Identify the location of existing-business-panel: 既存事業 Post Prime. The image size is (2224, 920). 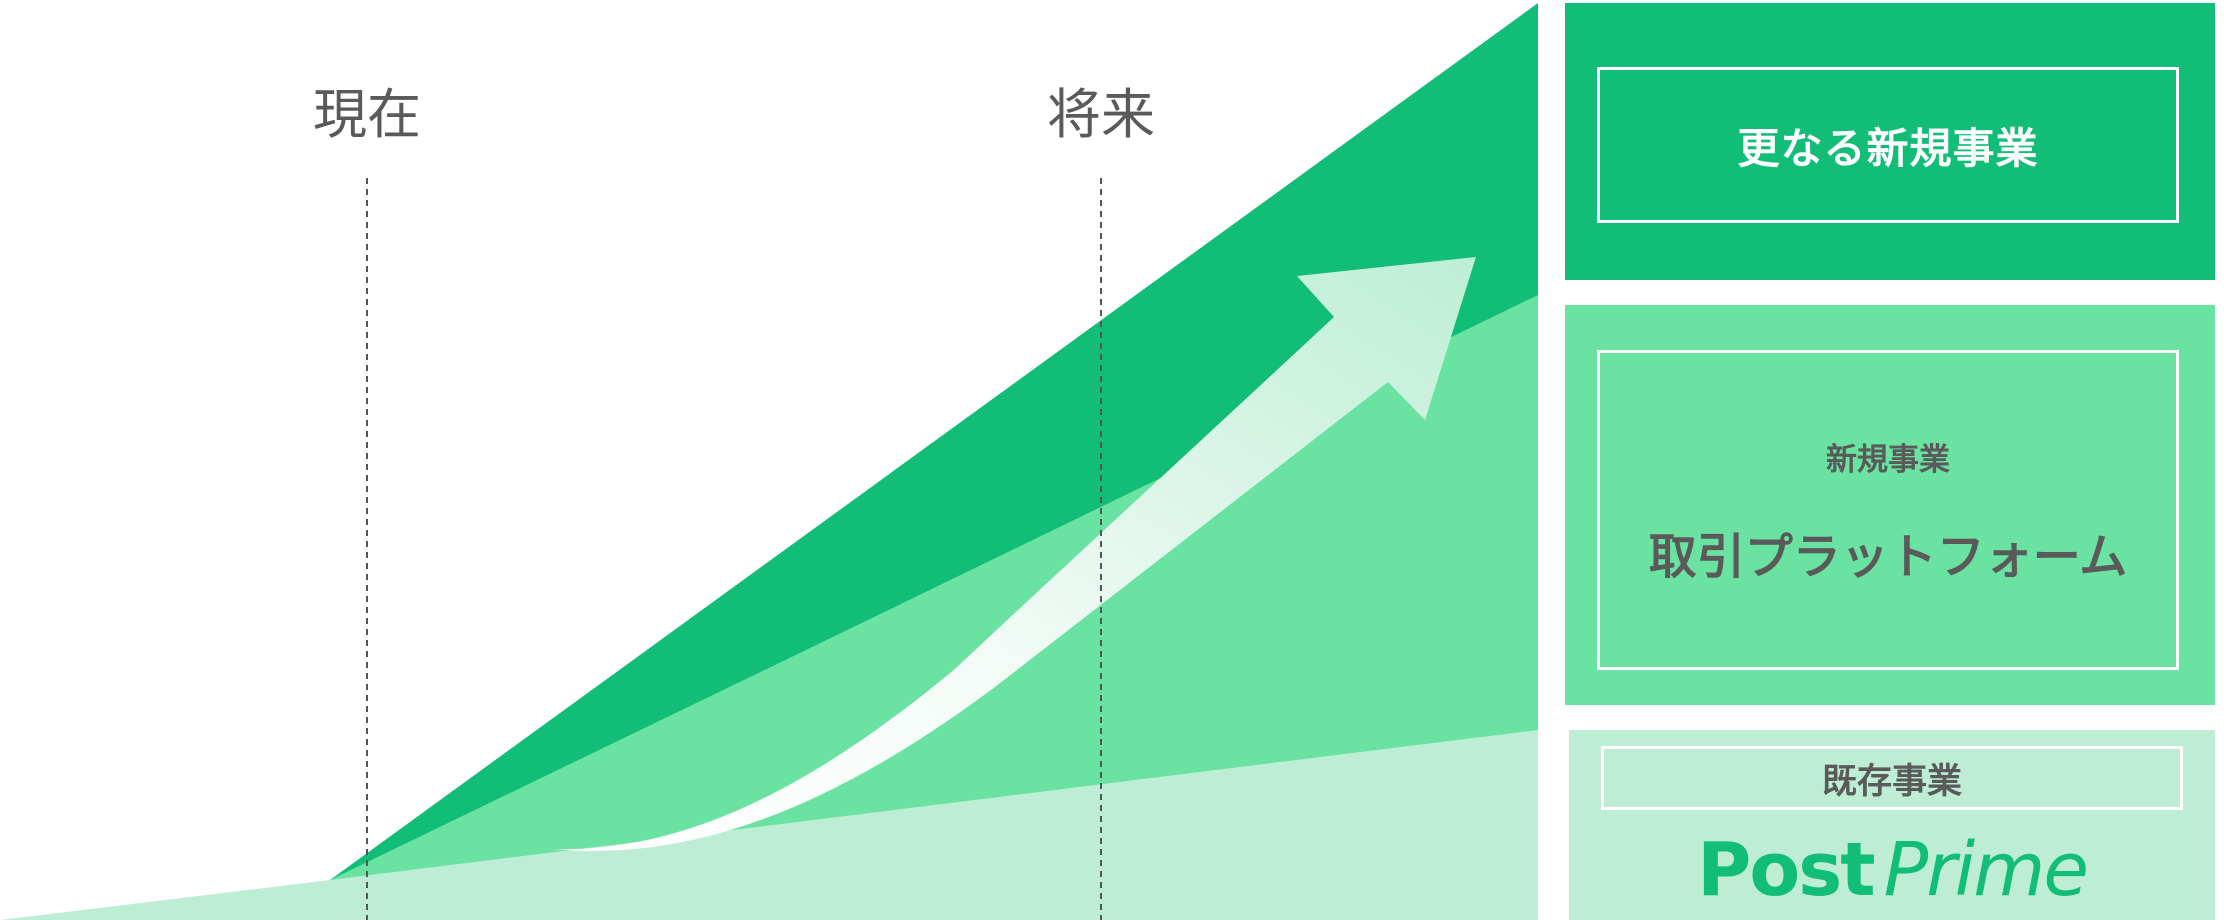
(1892, 825).